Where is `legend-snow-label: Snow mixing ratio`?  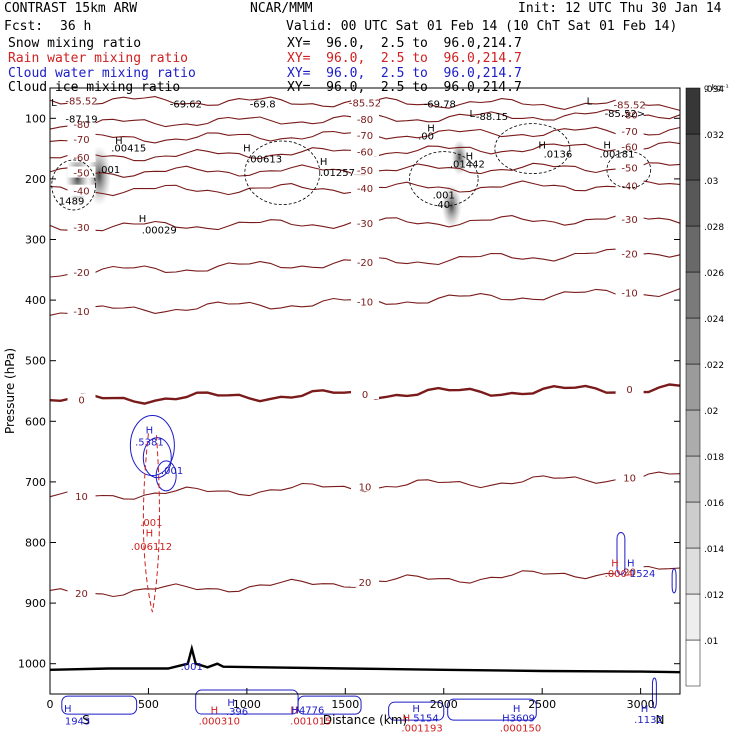 legend-snow-label: Snow mixing ratio is located at coordinates (75, 43).